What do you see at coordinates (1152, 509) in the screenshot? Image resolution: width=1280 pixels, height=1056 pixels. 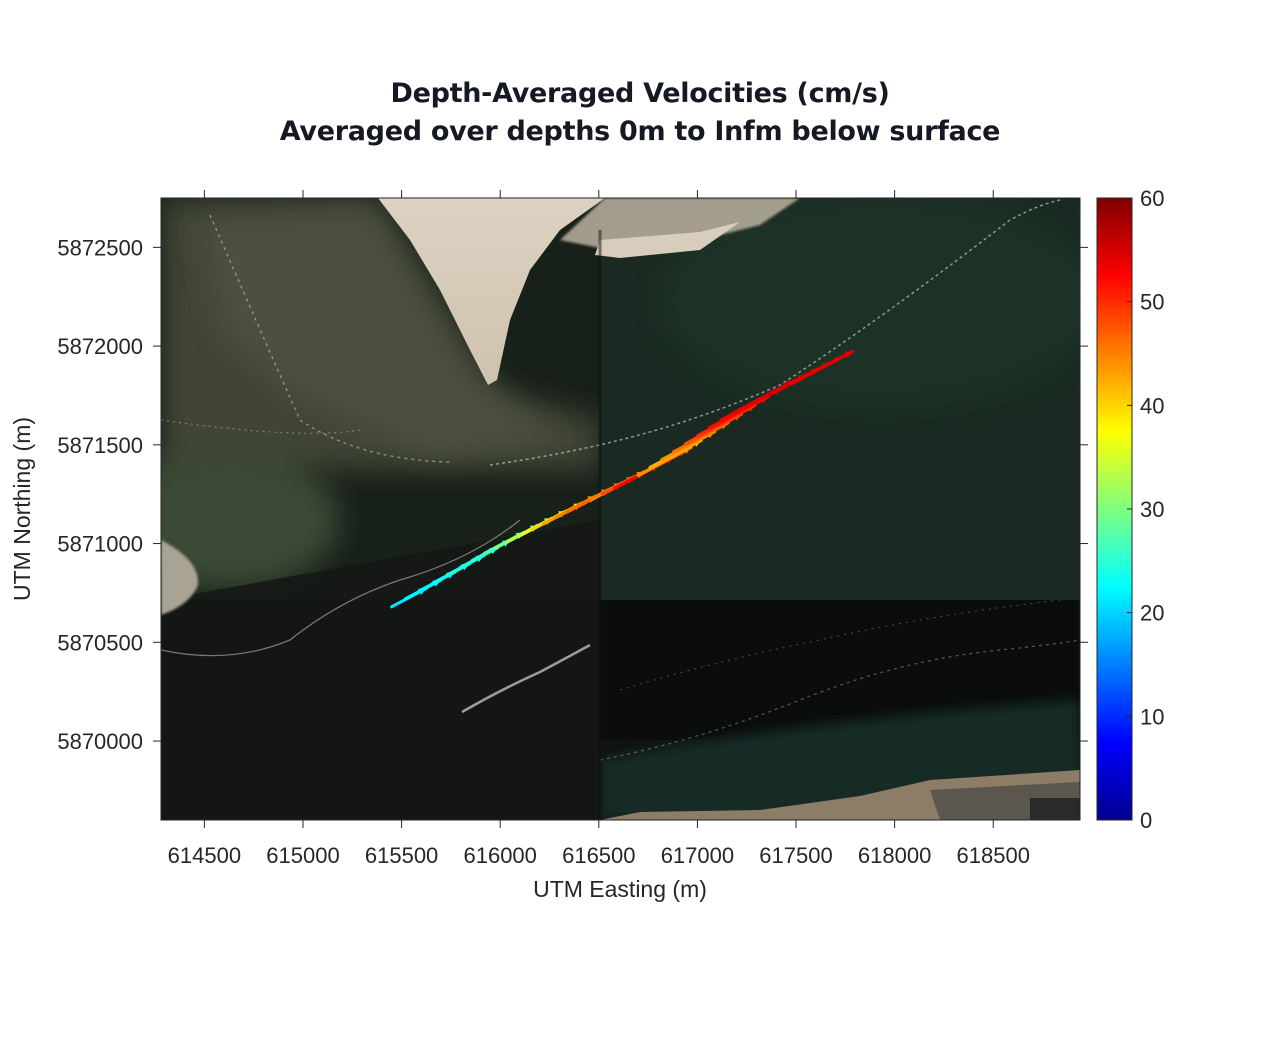 I see `colorbar-tick-label: 30` at bounding box center [1152, 509].